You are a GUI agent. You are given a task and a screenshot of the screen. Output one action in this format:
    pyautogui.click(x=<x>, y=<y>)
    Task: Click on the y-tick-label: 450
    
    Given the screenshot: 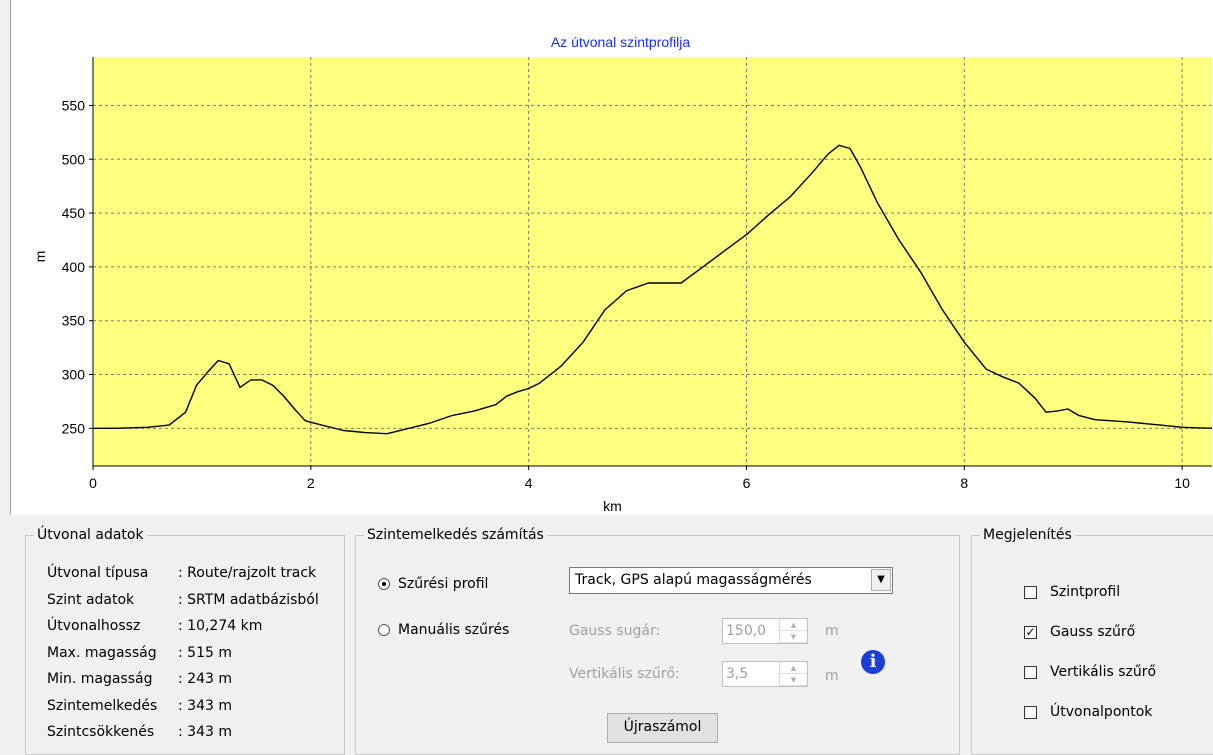 What is the action you would take?
    pyautogui.click(x=74, y=213)
    